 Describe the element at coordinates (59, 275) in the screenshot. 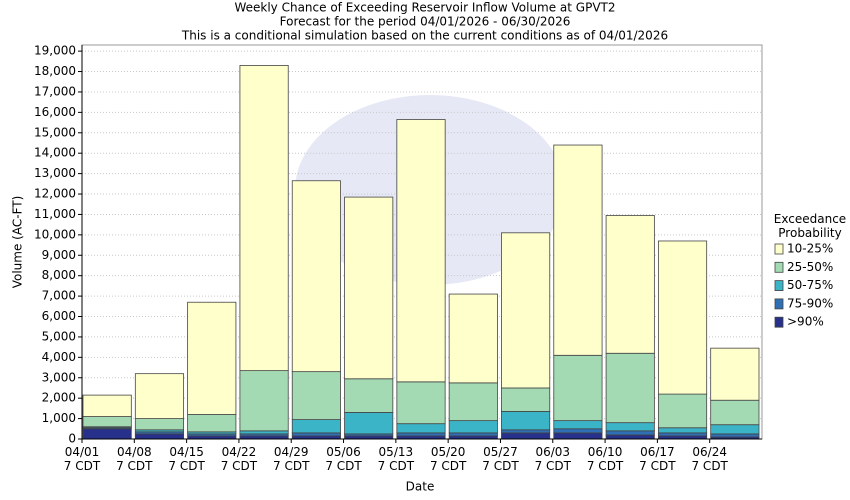

I see `y-tick-label: 8,000` at that location.